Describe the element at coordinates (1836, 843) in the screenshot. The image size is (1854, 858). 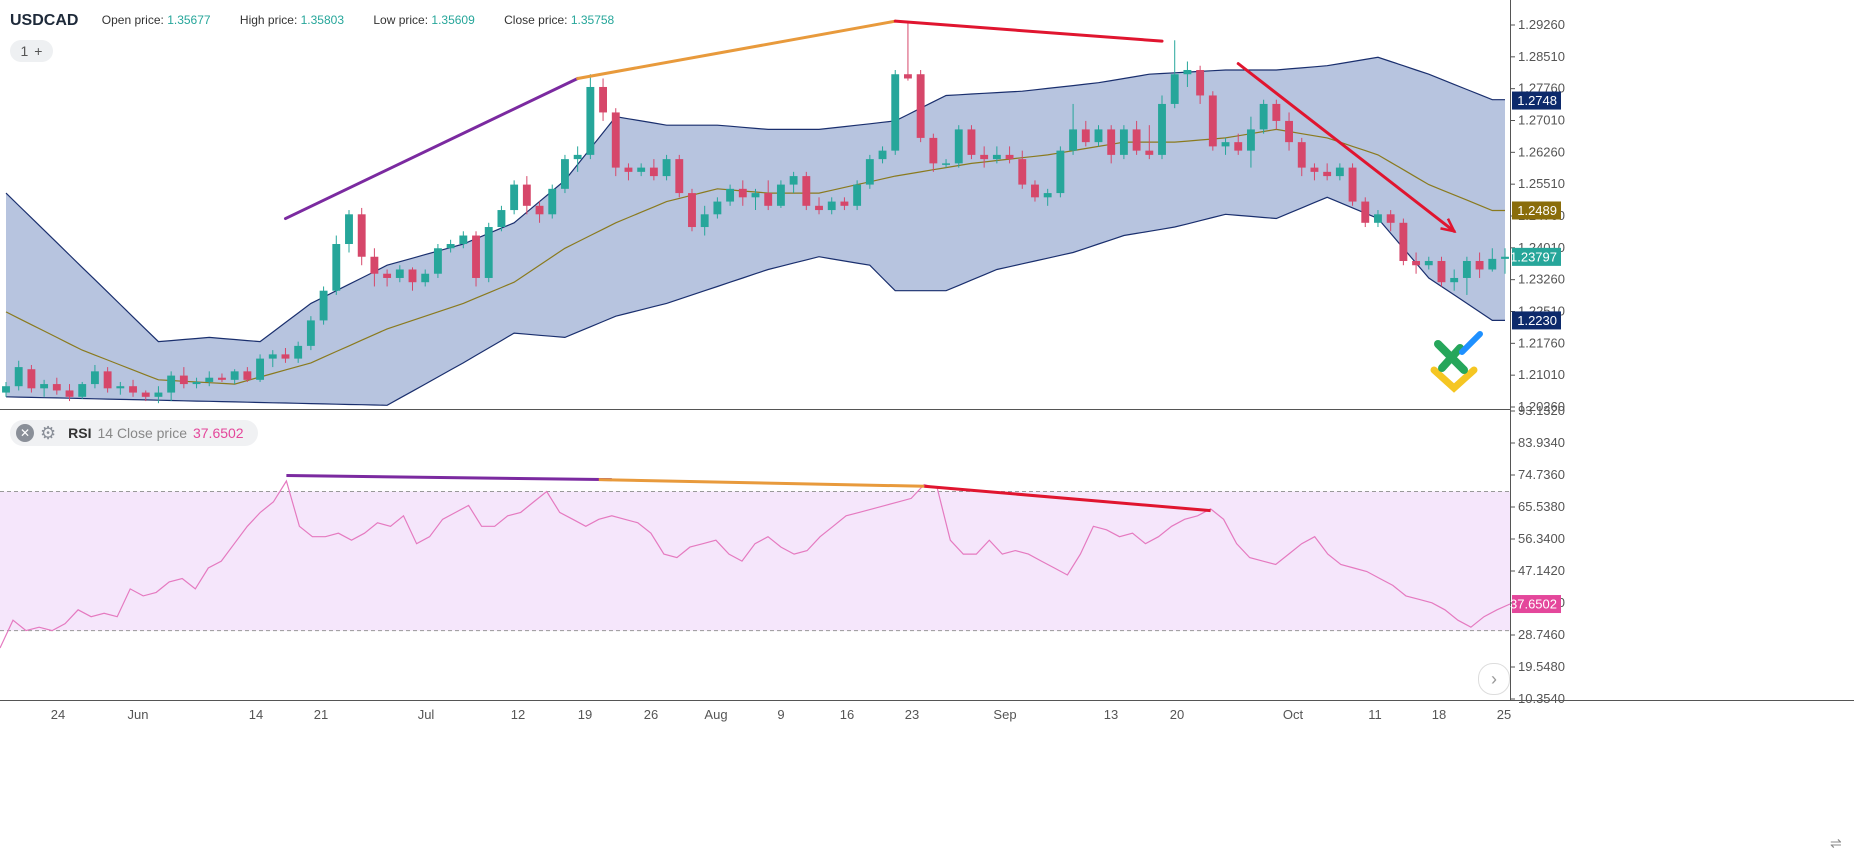
I see `axis-settings-icon: ⇌` at that location.